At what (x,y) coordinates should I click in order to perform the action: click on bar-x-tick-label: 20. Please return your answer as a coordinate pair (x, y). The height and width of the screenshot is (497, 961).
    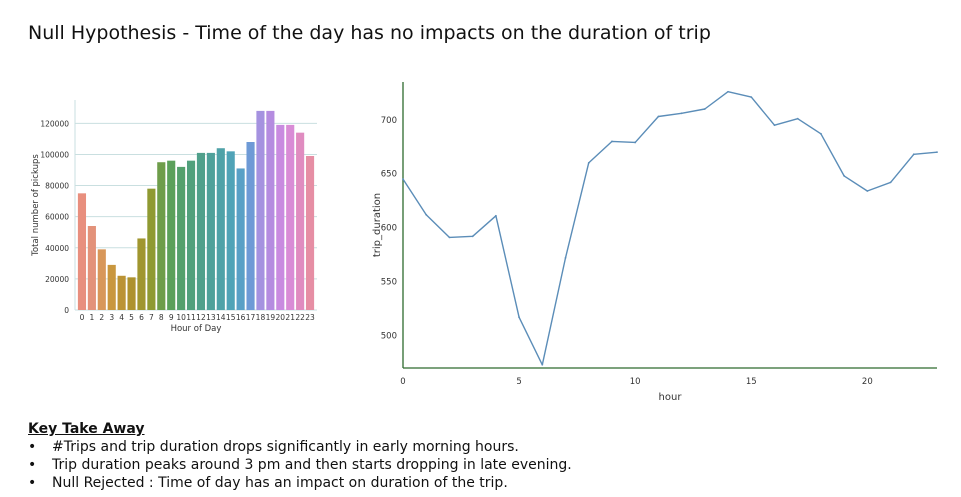
    Looking at the image, I should click on (281, 317).